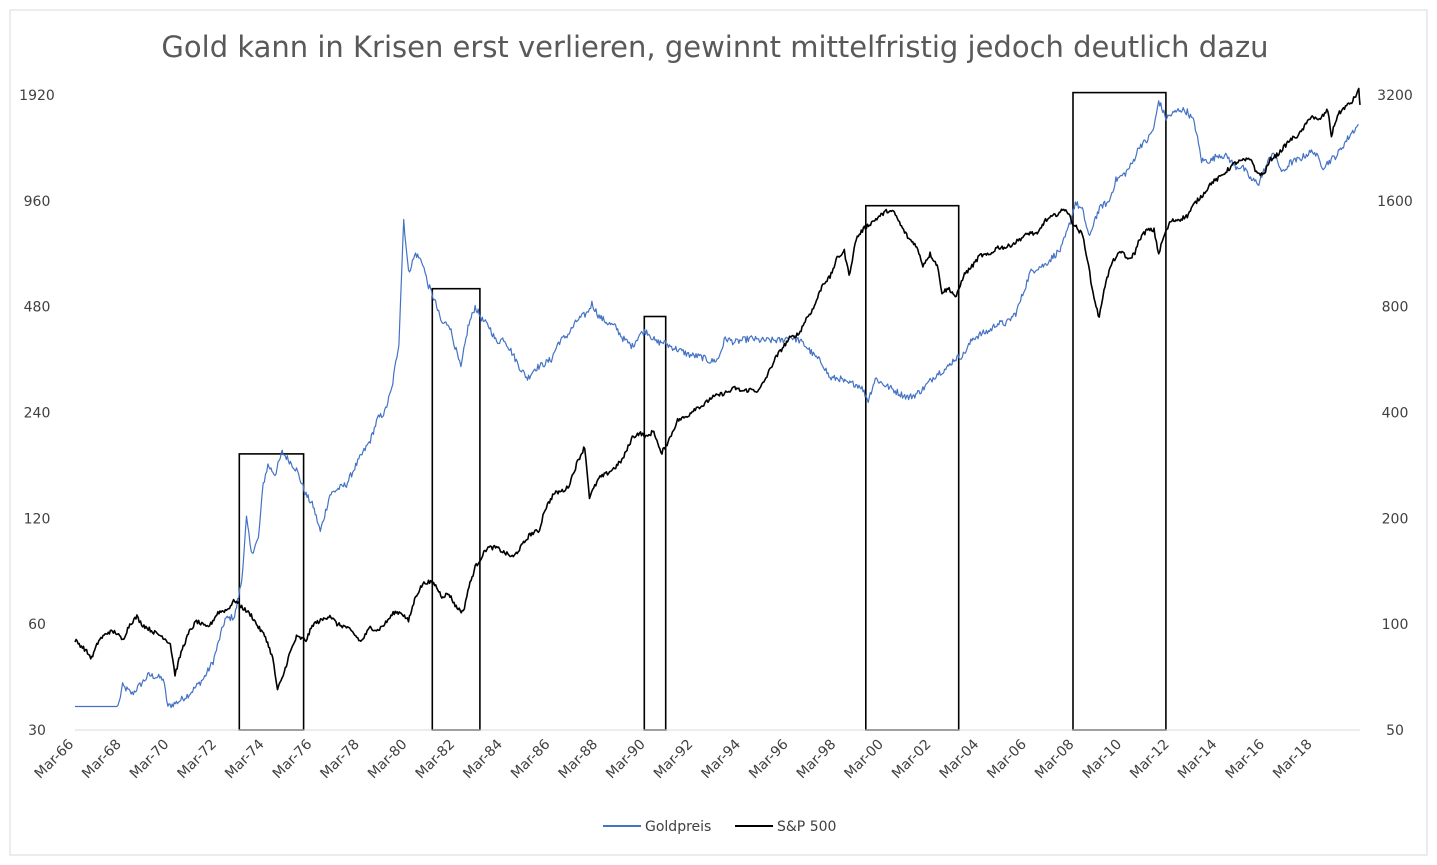 This screenshot has height=865, width=1437. I want to click on left-axis-ticks: 30 60 120 240 480 960 1920, so click(37, 413).